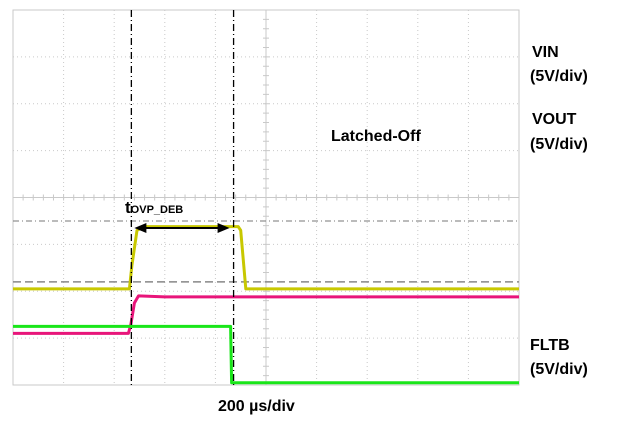 The width and height of the screenshot is (621, 422). I want to click on vin-label: VIN, so click(545, 52).